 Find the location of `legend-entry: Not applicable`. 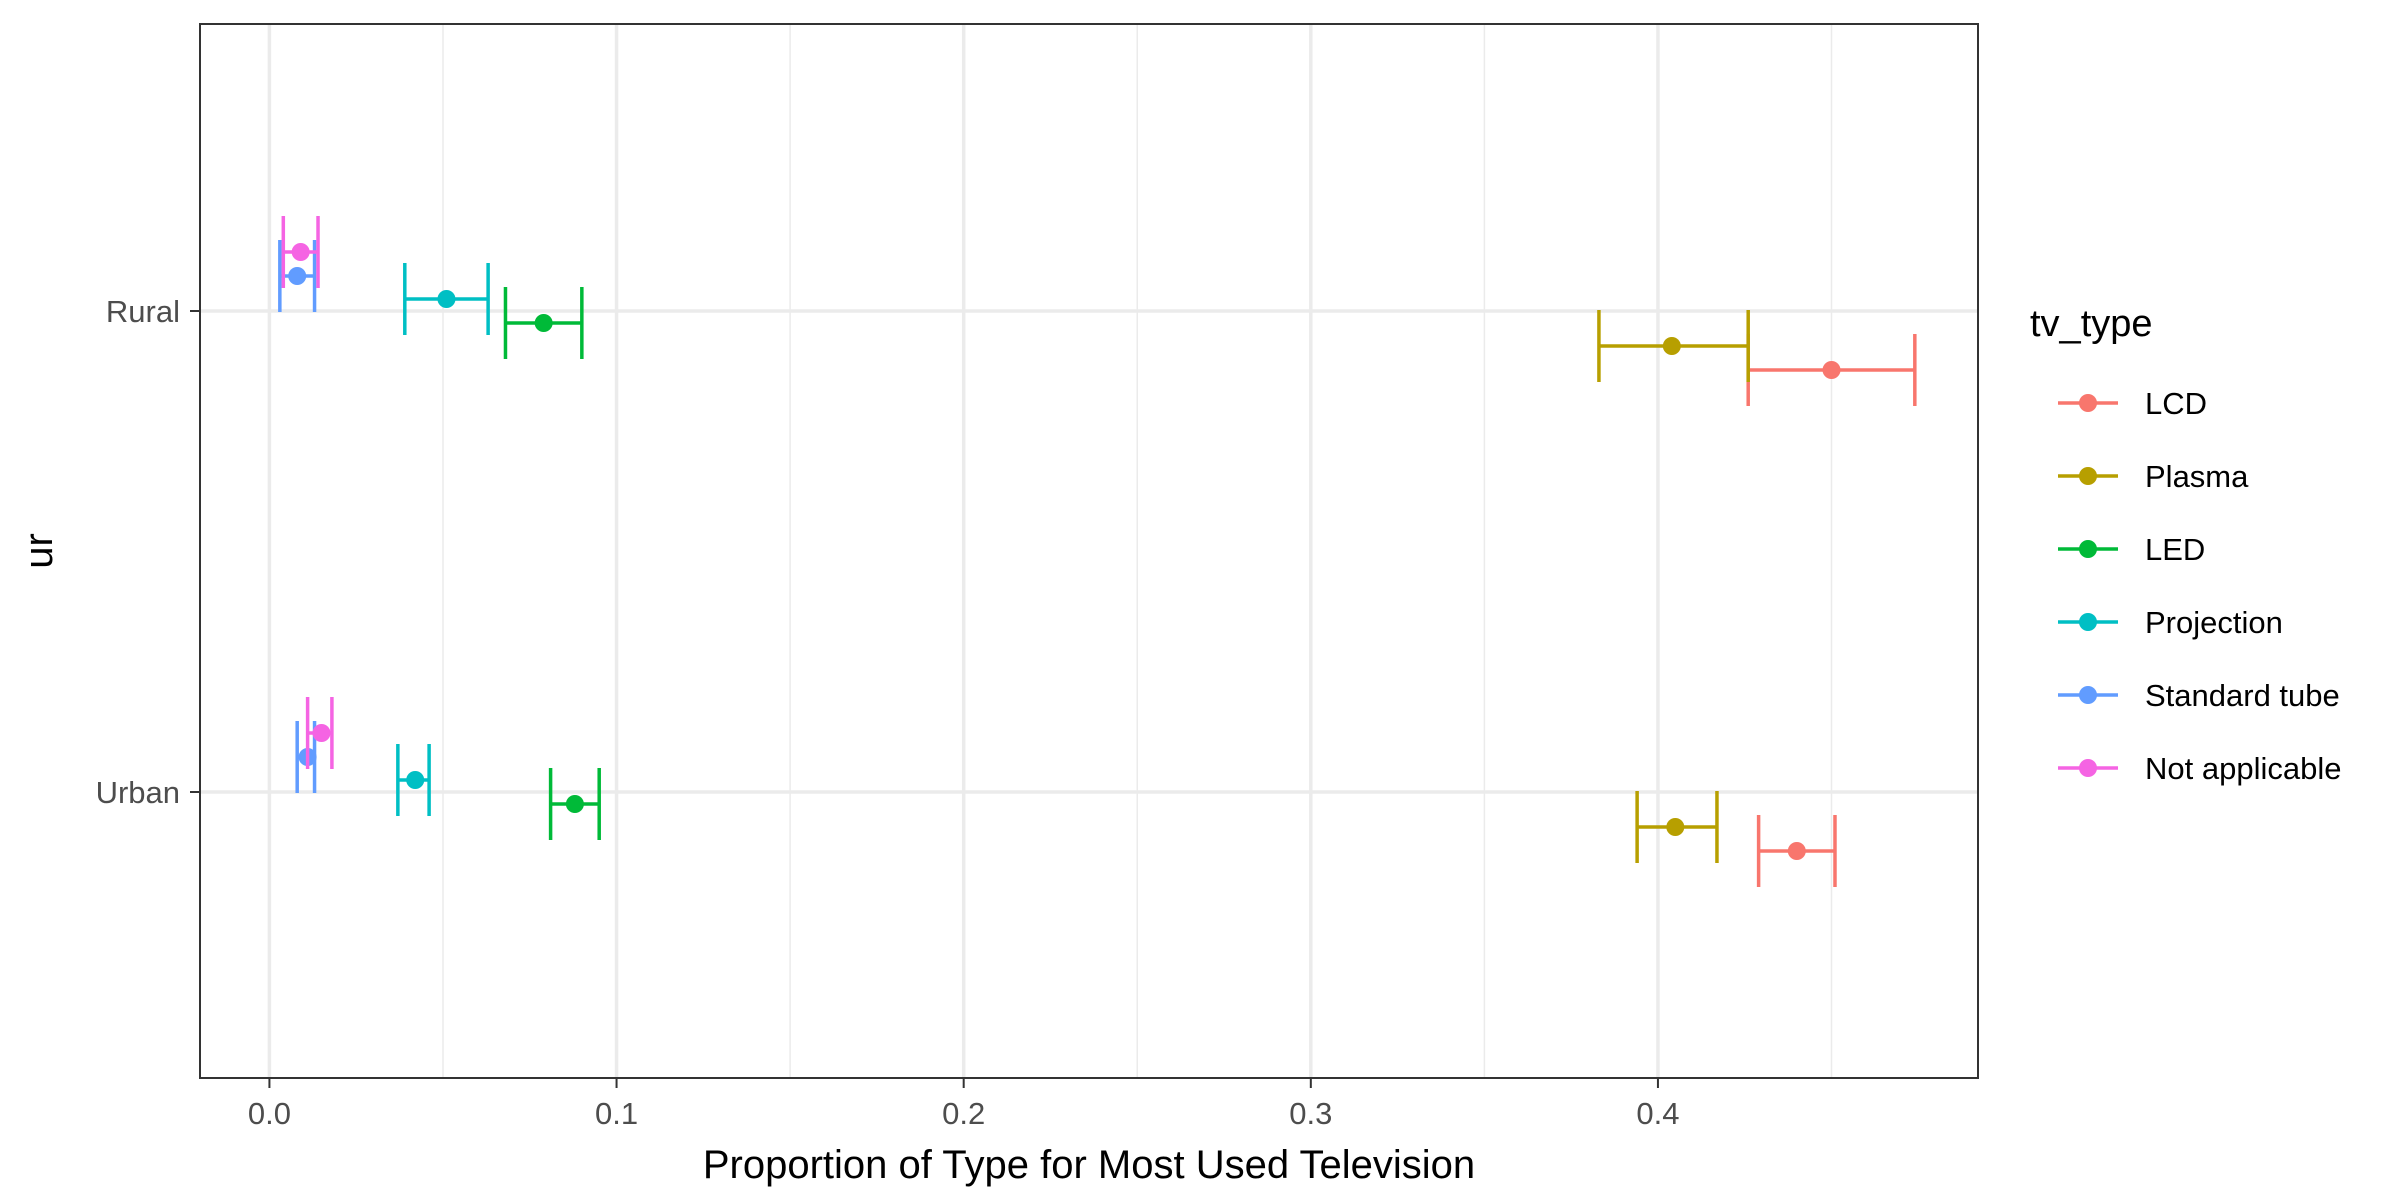

legend-entry: Not applicable is located at coordinates (2199, 768).